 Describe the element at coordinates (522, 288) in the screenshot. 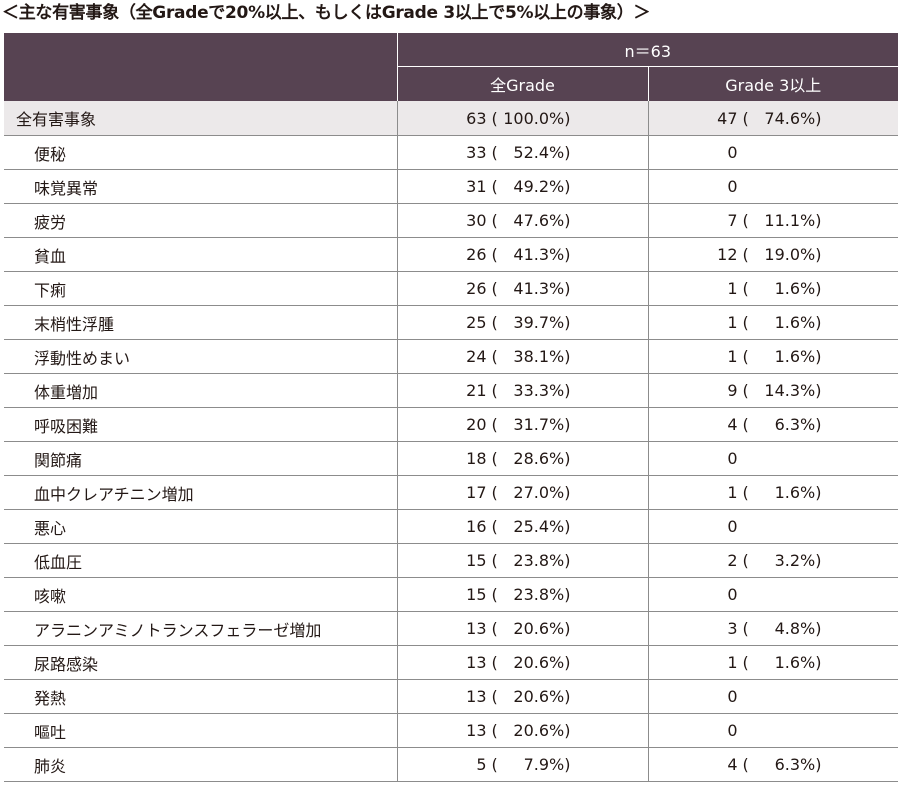

I see `all-grade-cell: 2641.3%)` at that location.